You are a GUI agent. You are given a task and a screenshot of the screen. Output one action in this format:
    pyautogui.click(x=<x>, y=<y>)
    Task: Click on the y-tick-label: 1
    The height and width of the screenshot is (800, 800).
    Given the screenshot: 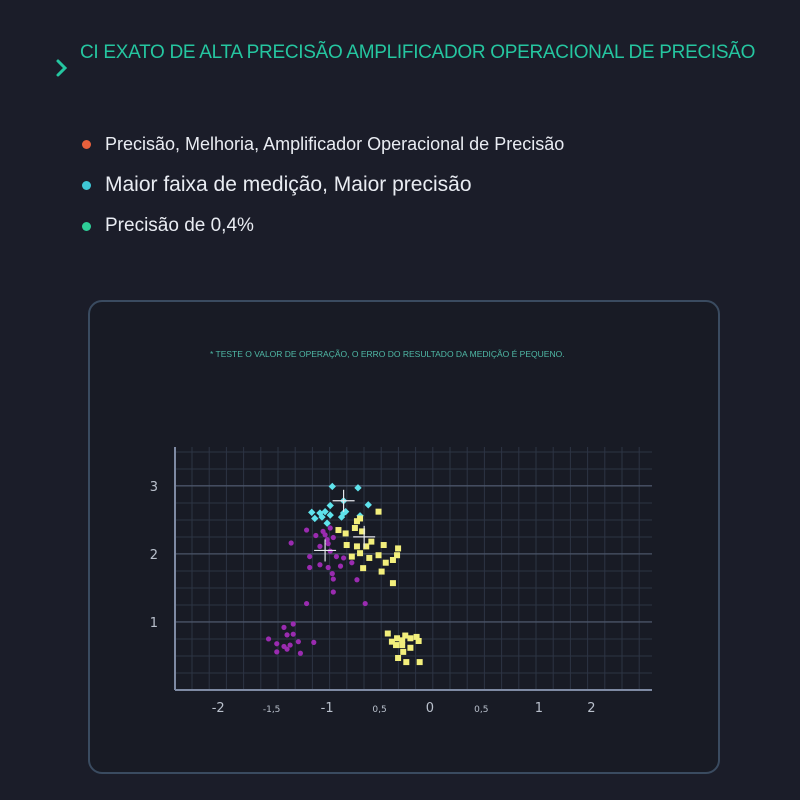 What is the action you would take?
    pyautogui.click(x=154, y=623)
    